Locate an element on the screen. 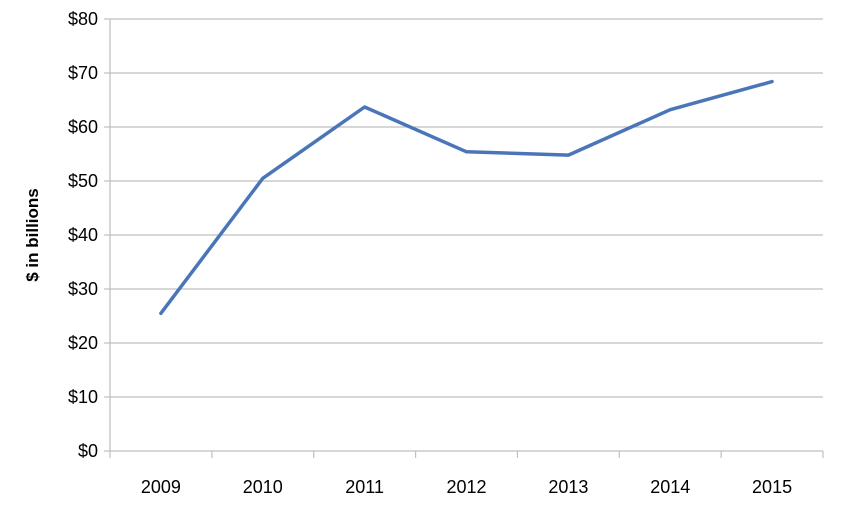 The height and width of the screenshot is (507, 863). y-tick-label: $50 is located at coordinates (83, 181).